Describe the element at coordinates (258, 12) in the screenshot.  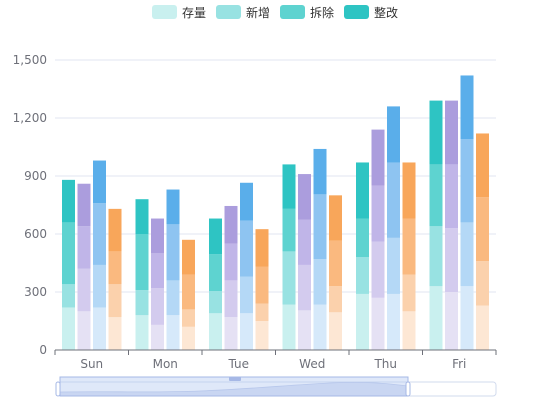
I see `legend-label: 新增` at that location.